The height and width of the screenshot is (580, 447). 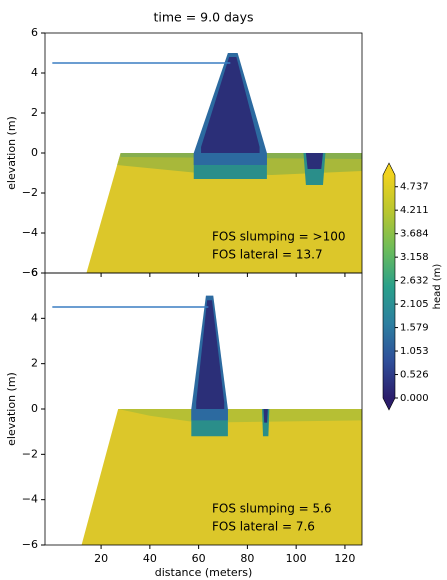 What do you see at coordinates (389, 404) in the screenshot?
I see `colorbar-extend-bottom` at bounding box center [389, 404].